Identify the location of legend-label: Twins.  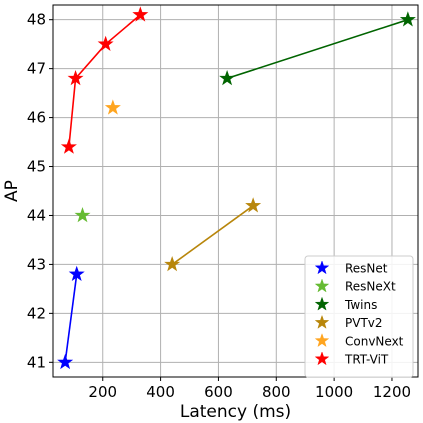
(360, 305).